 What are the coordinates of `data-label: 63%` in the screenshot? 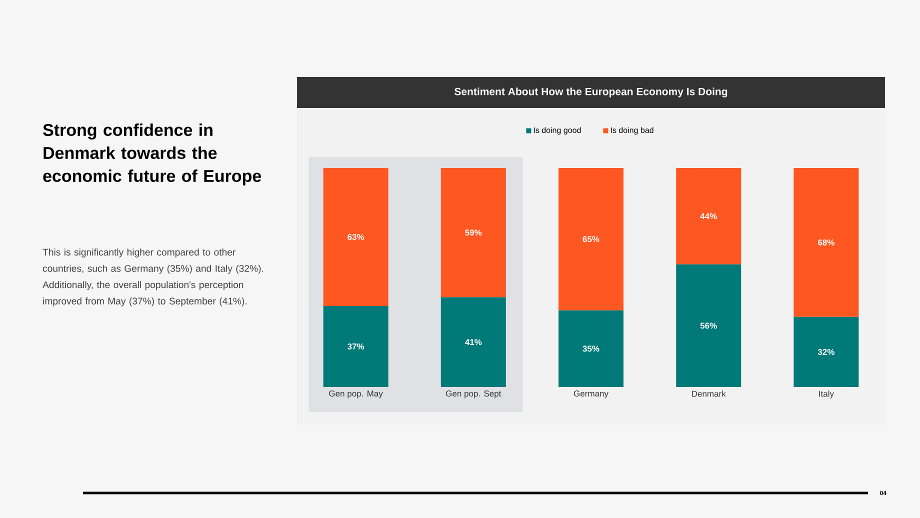 It's located at (356, 237).